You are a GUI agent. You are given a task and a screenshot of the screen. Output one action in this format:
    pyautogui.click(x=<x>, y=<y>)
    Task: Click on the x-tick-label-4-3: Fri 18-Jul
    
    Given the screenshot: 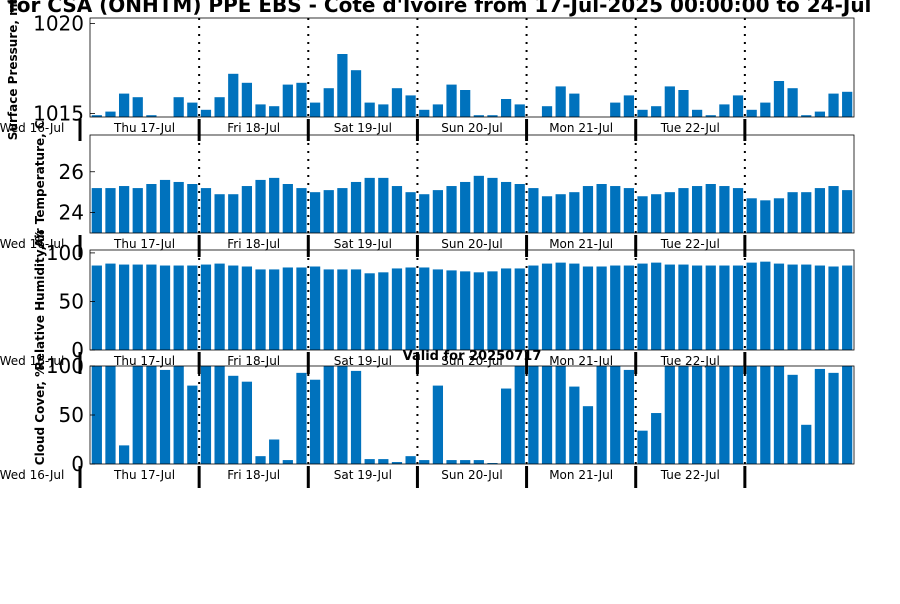 What is the action you would take?
    pyautogui.click(x=253, y=475)
    